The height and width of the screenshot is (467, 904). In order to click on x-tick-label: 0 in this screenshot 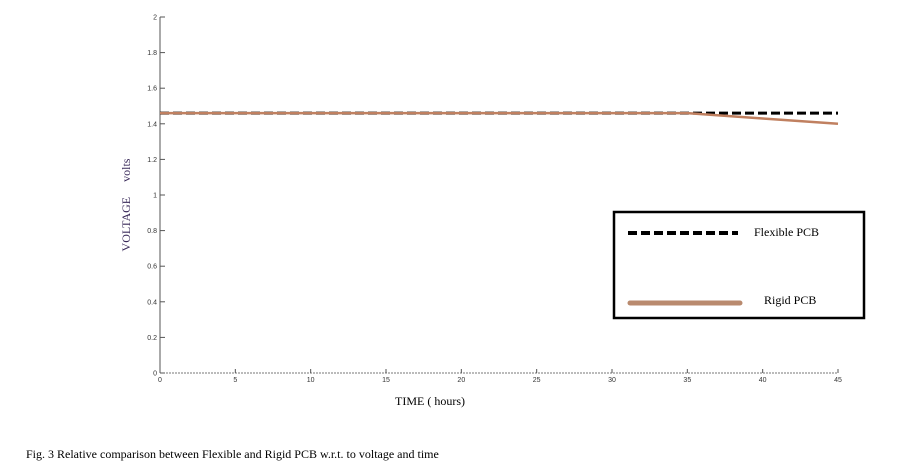, I will do `click(160, 380)`.